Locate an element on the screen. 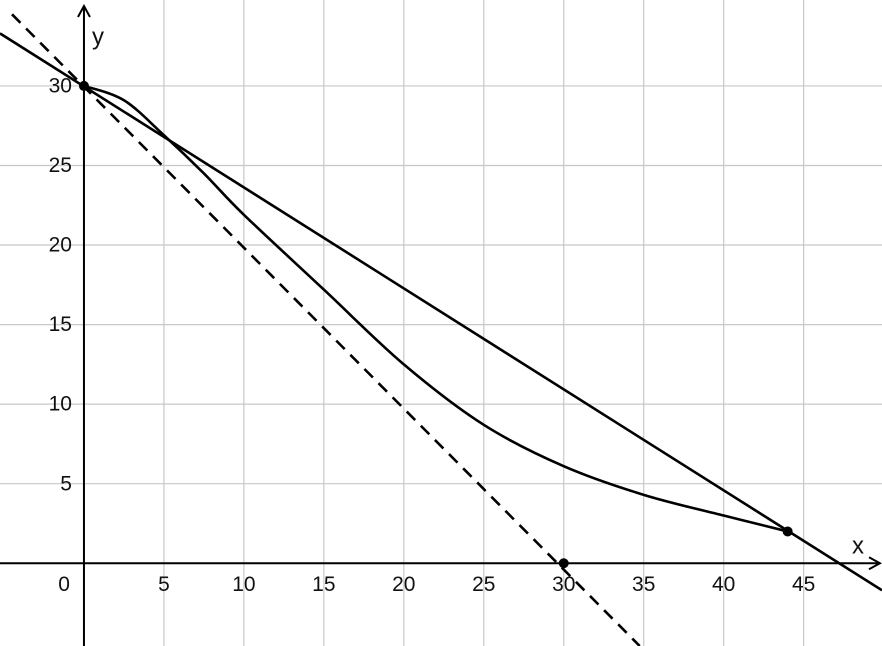 The height and width of the screenshot is (646, 882). x-tick-label: 0 is located at coordinates (64, 584).